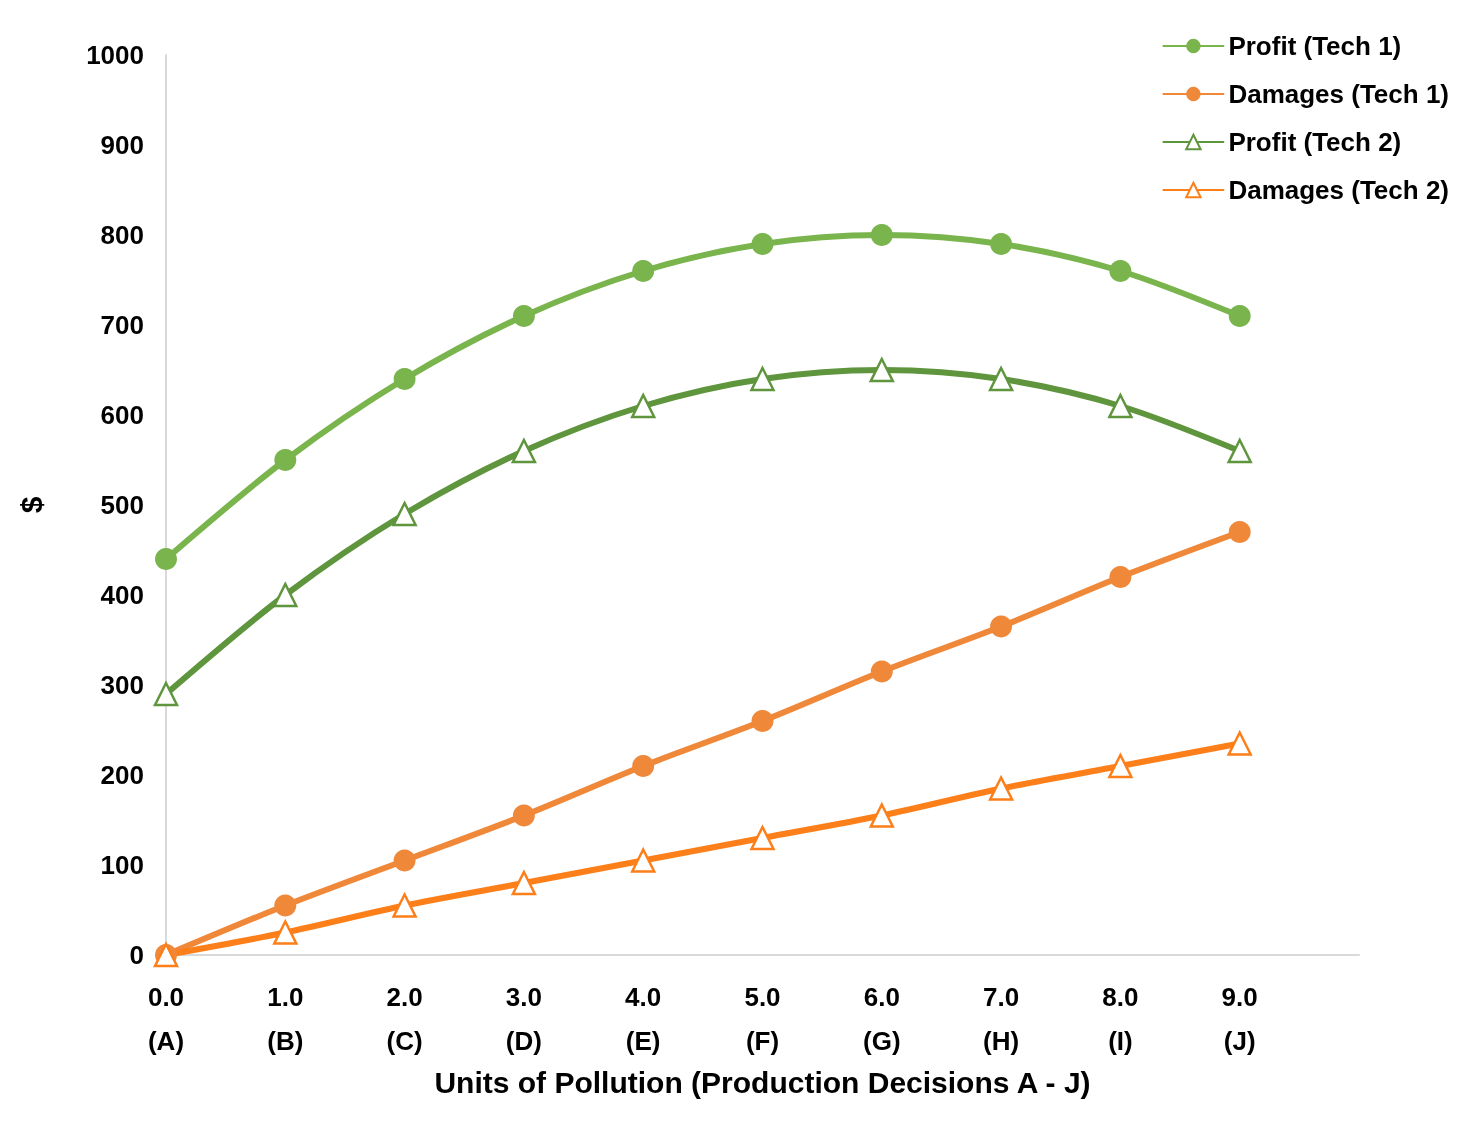 Image resolution: width=1467 pixels, height=1128 pixels. What do you see at coordinates (762, 1019) in the screenshot?
I see `x-tick-label: 5.0 (F)` at bounding box center [762, 1019].